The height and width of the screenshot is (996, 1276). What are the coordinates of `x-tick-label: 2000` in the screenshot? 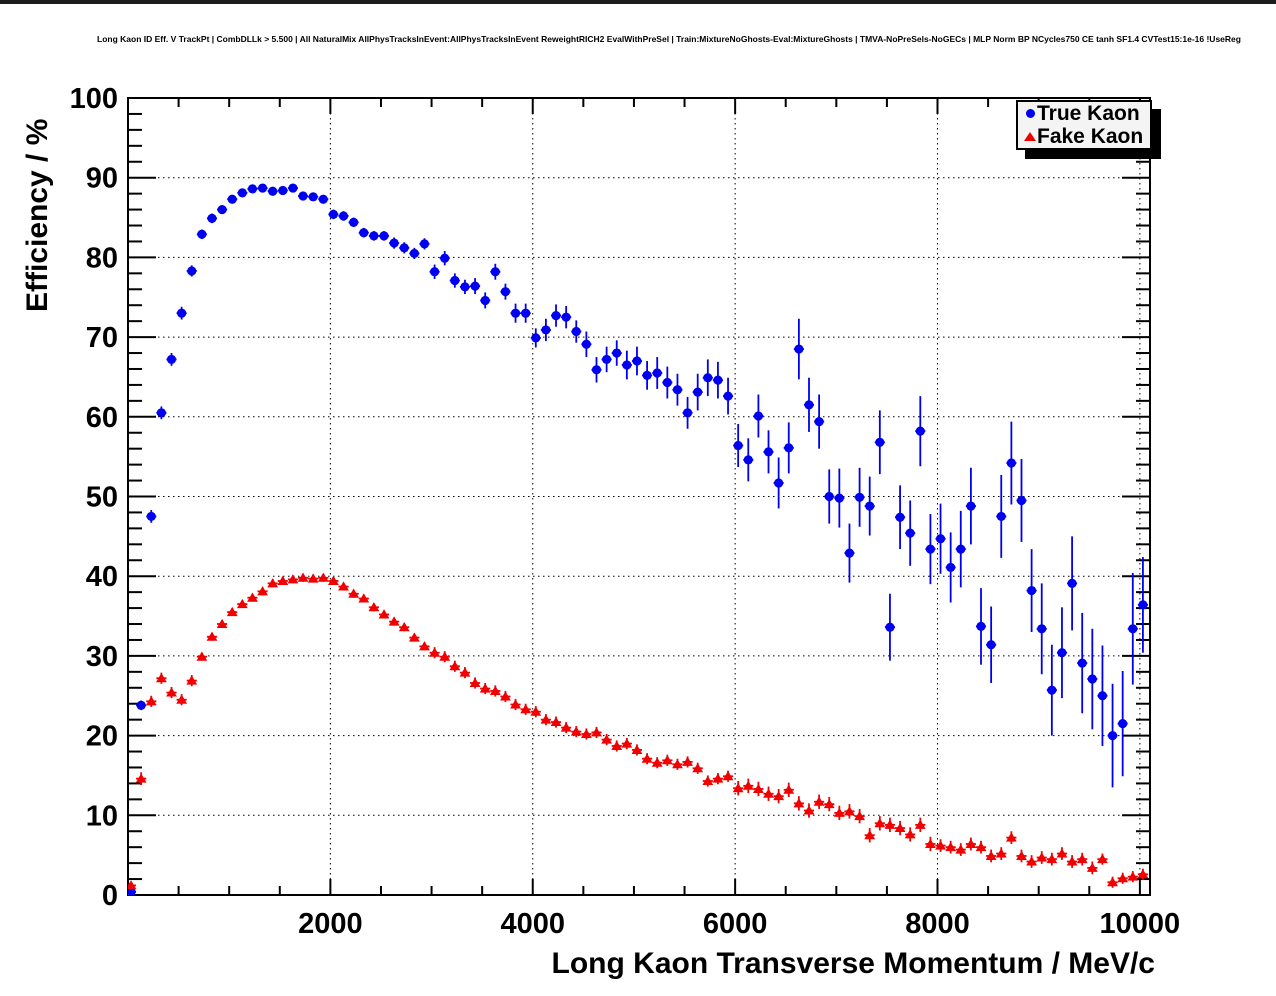 It's located at (330, 924).